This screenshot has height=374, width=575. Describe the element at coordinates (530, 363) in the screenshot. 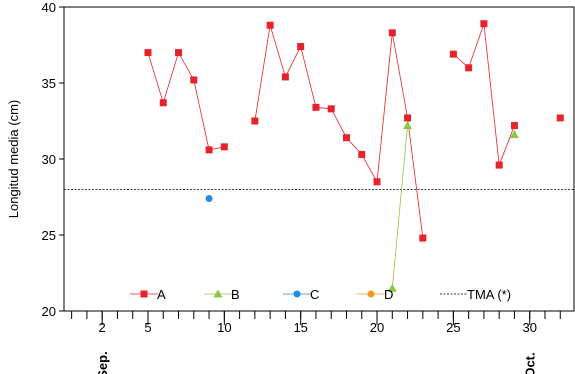

I see `month-label: Oct.` at that location.